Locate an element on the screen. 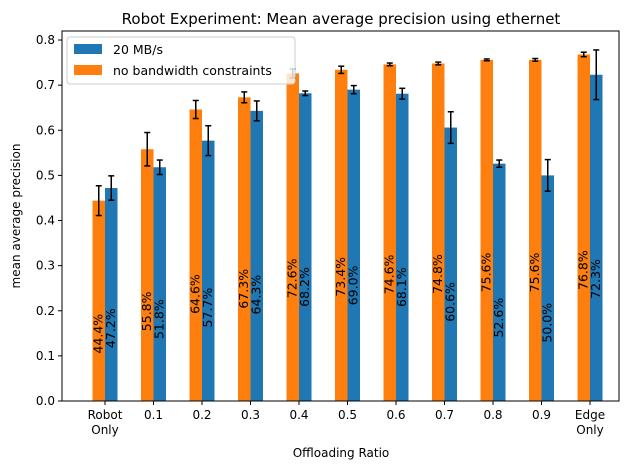 Image resolution: width=630 pixels, height=470 pixels. y-axis: 0.0 0.1 0.2 0.3 0.4 0.5 0.6 0.7 0.8 is located at coordinates (49, 220).